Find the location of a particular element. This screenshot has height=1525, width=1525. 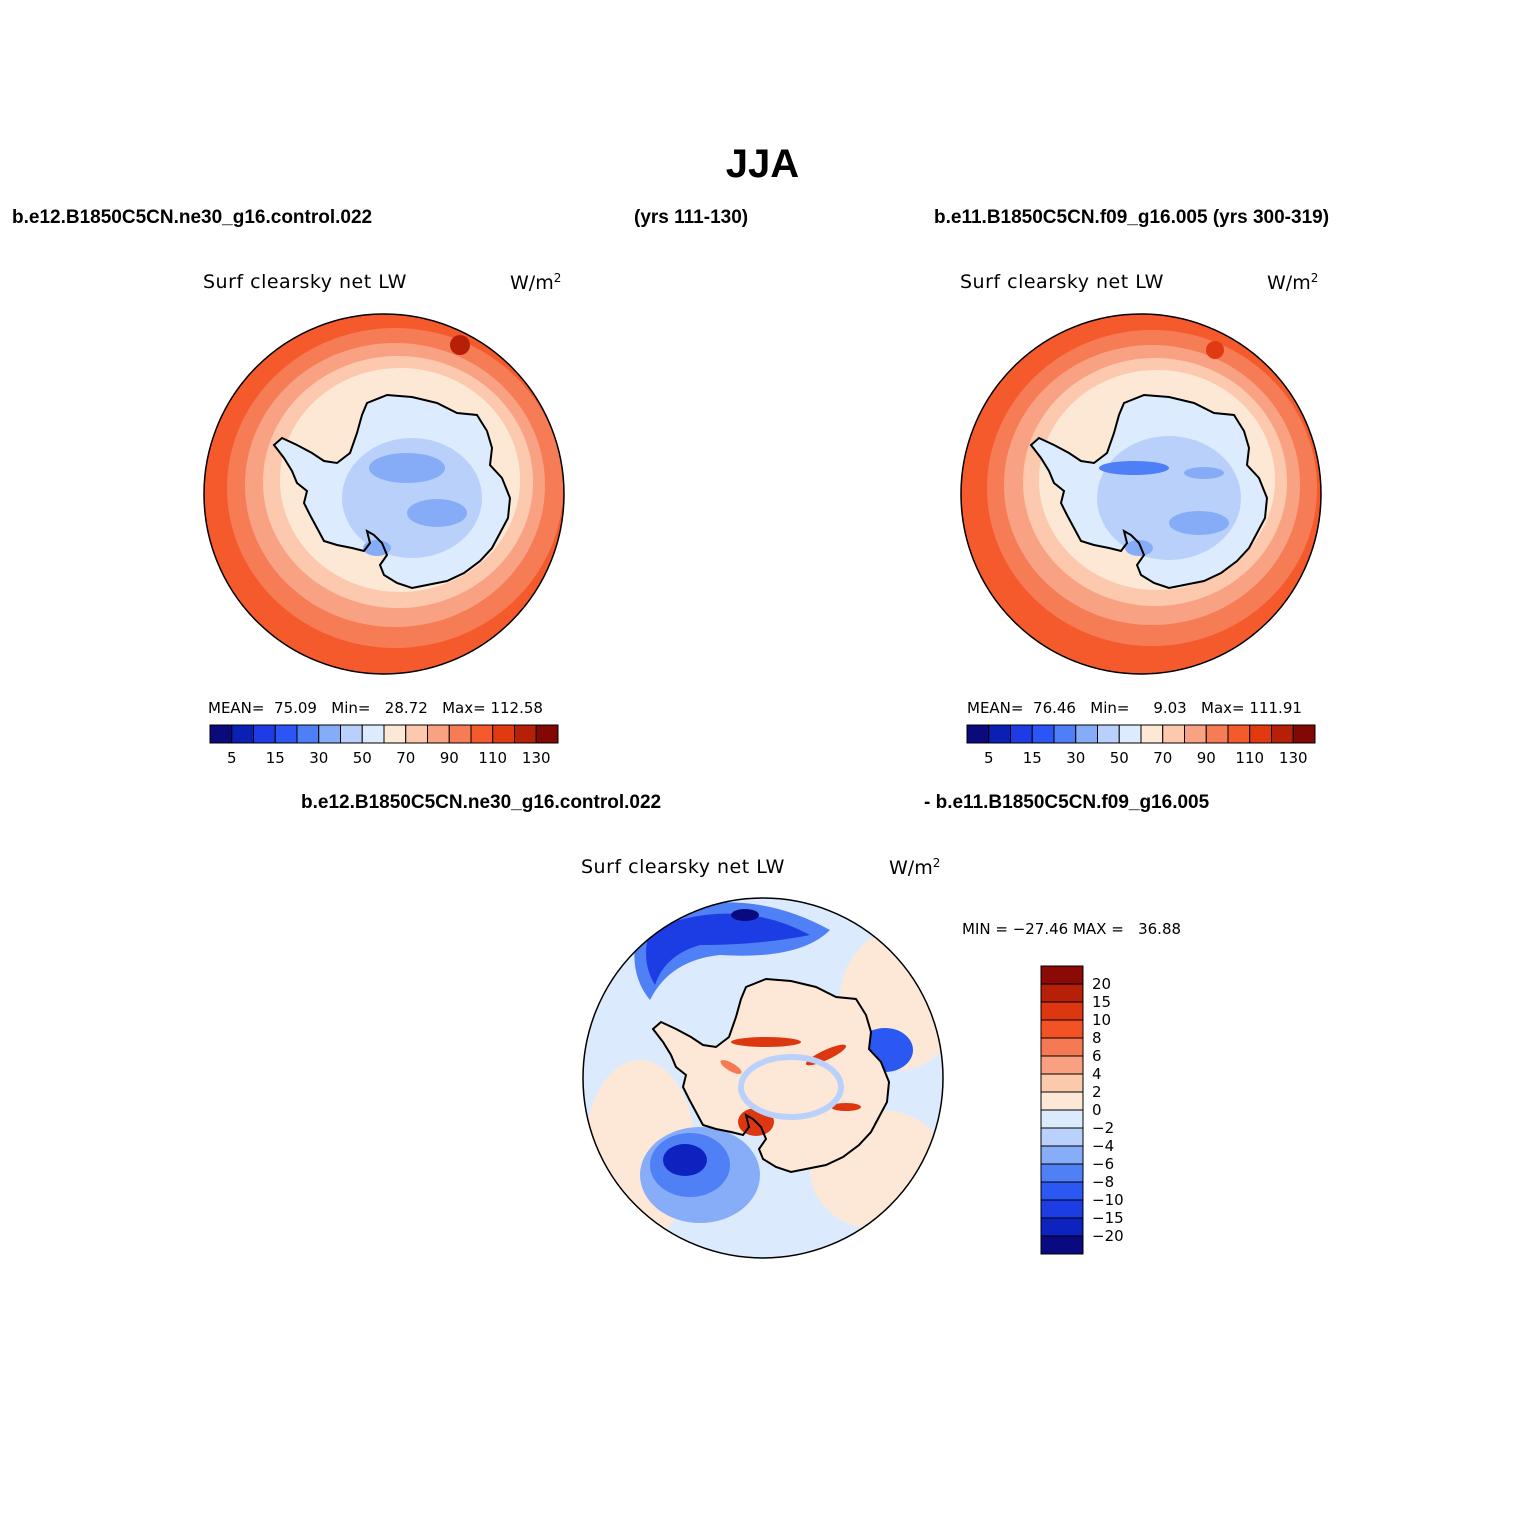

colorbar-tick-label: −8 is located at coordinates (1103, 1182).